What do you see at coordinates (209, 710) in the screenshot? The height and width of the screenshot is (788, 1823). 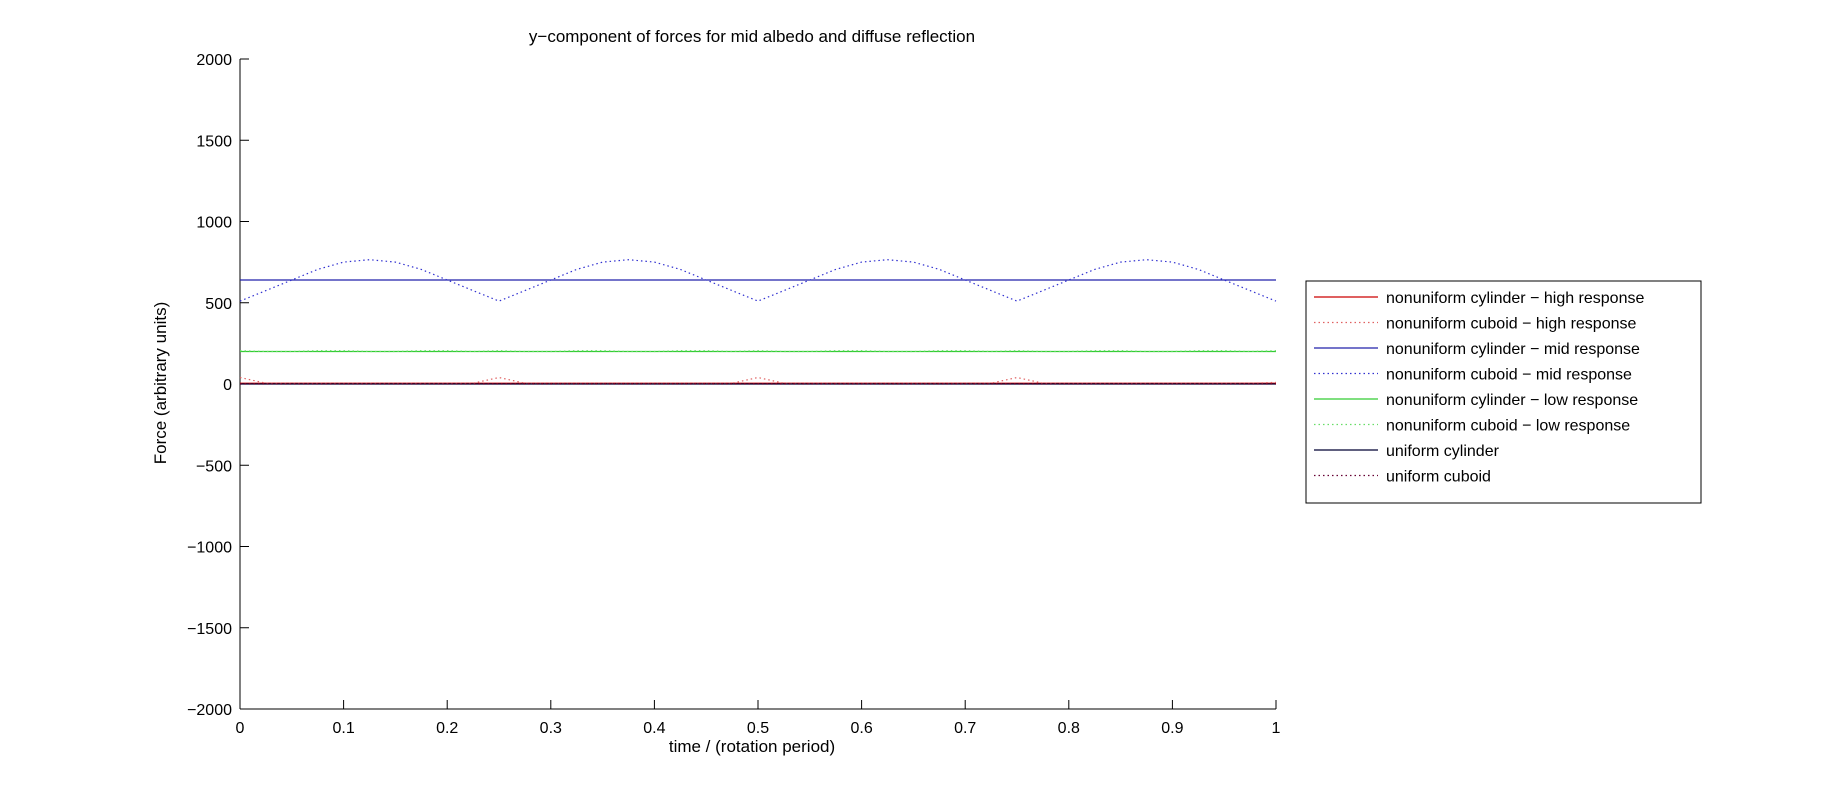 I see `y-tick-label: −2000` at bounding box center [209, 710].